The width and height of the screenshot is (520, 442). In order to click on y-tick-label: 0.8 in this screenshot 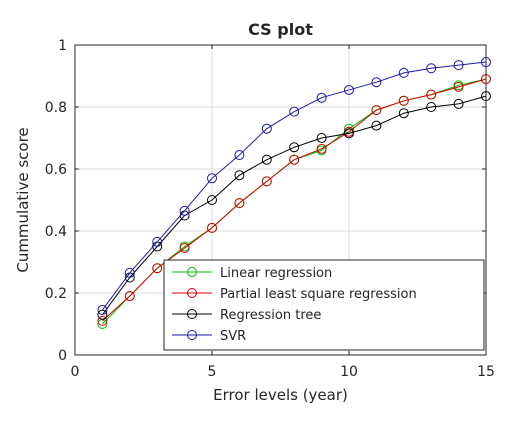, I will do `click(56, 108)`.